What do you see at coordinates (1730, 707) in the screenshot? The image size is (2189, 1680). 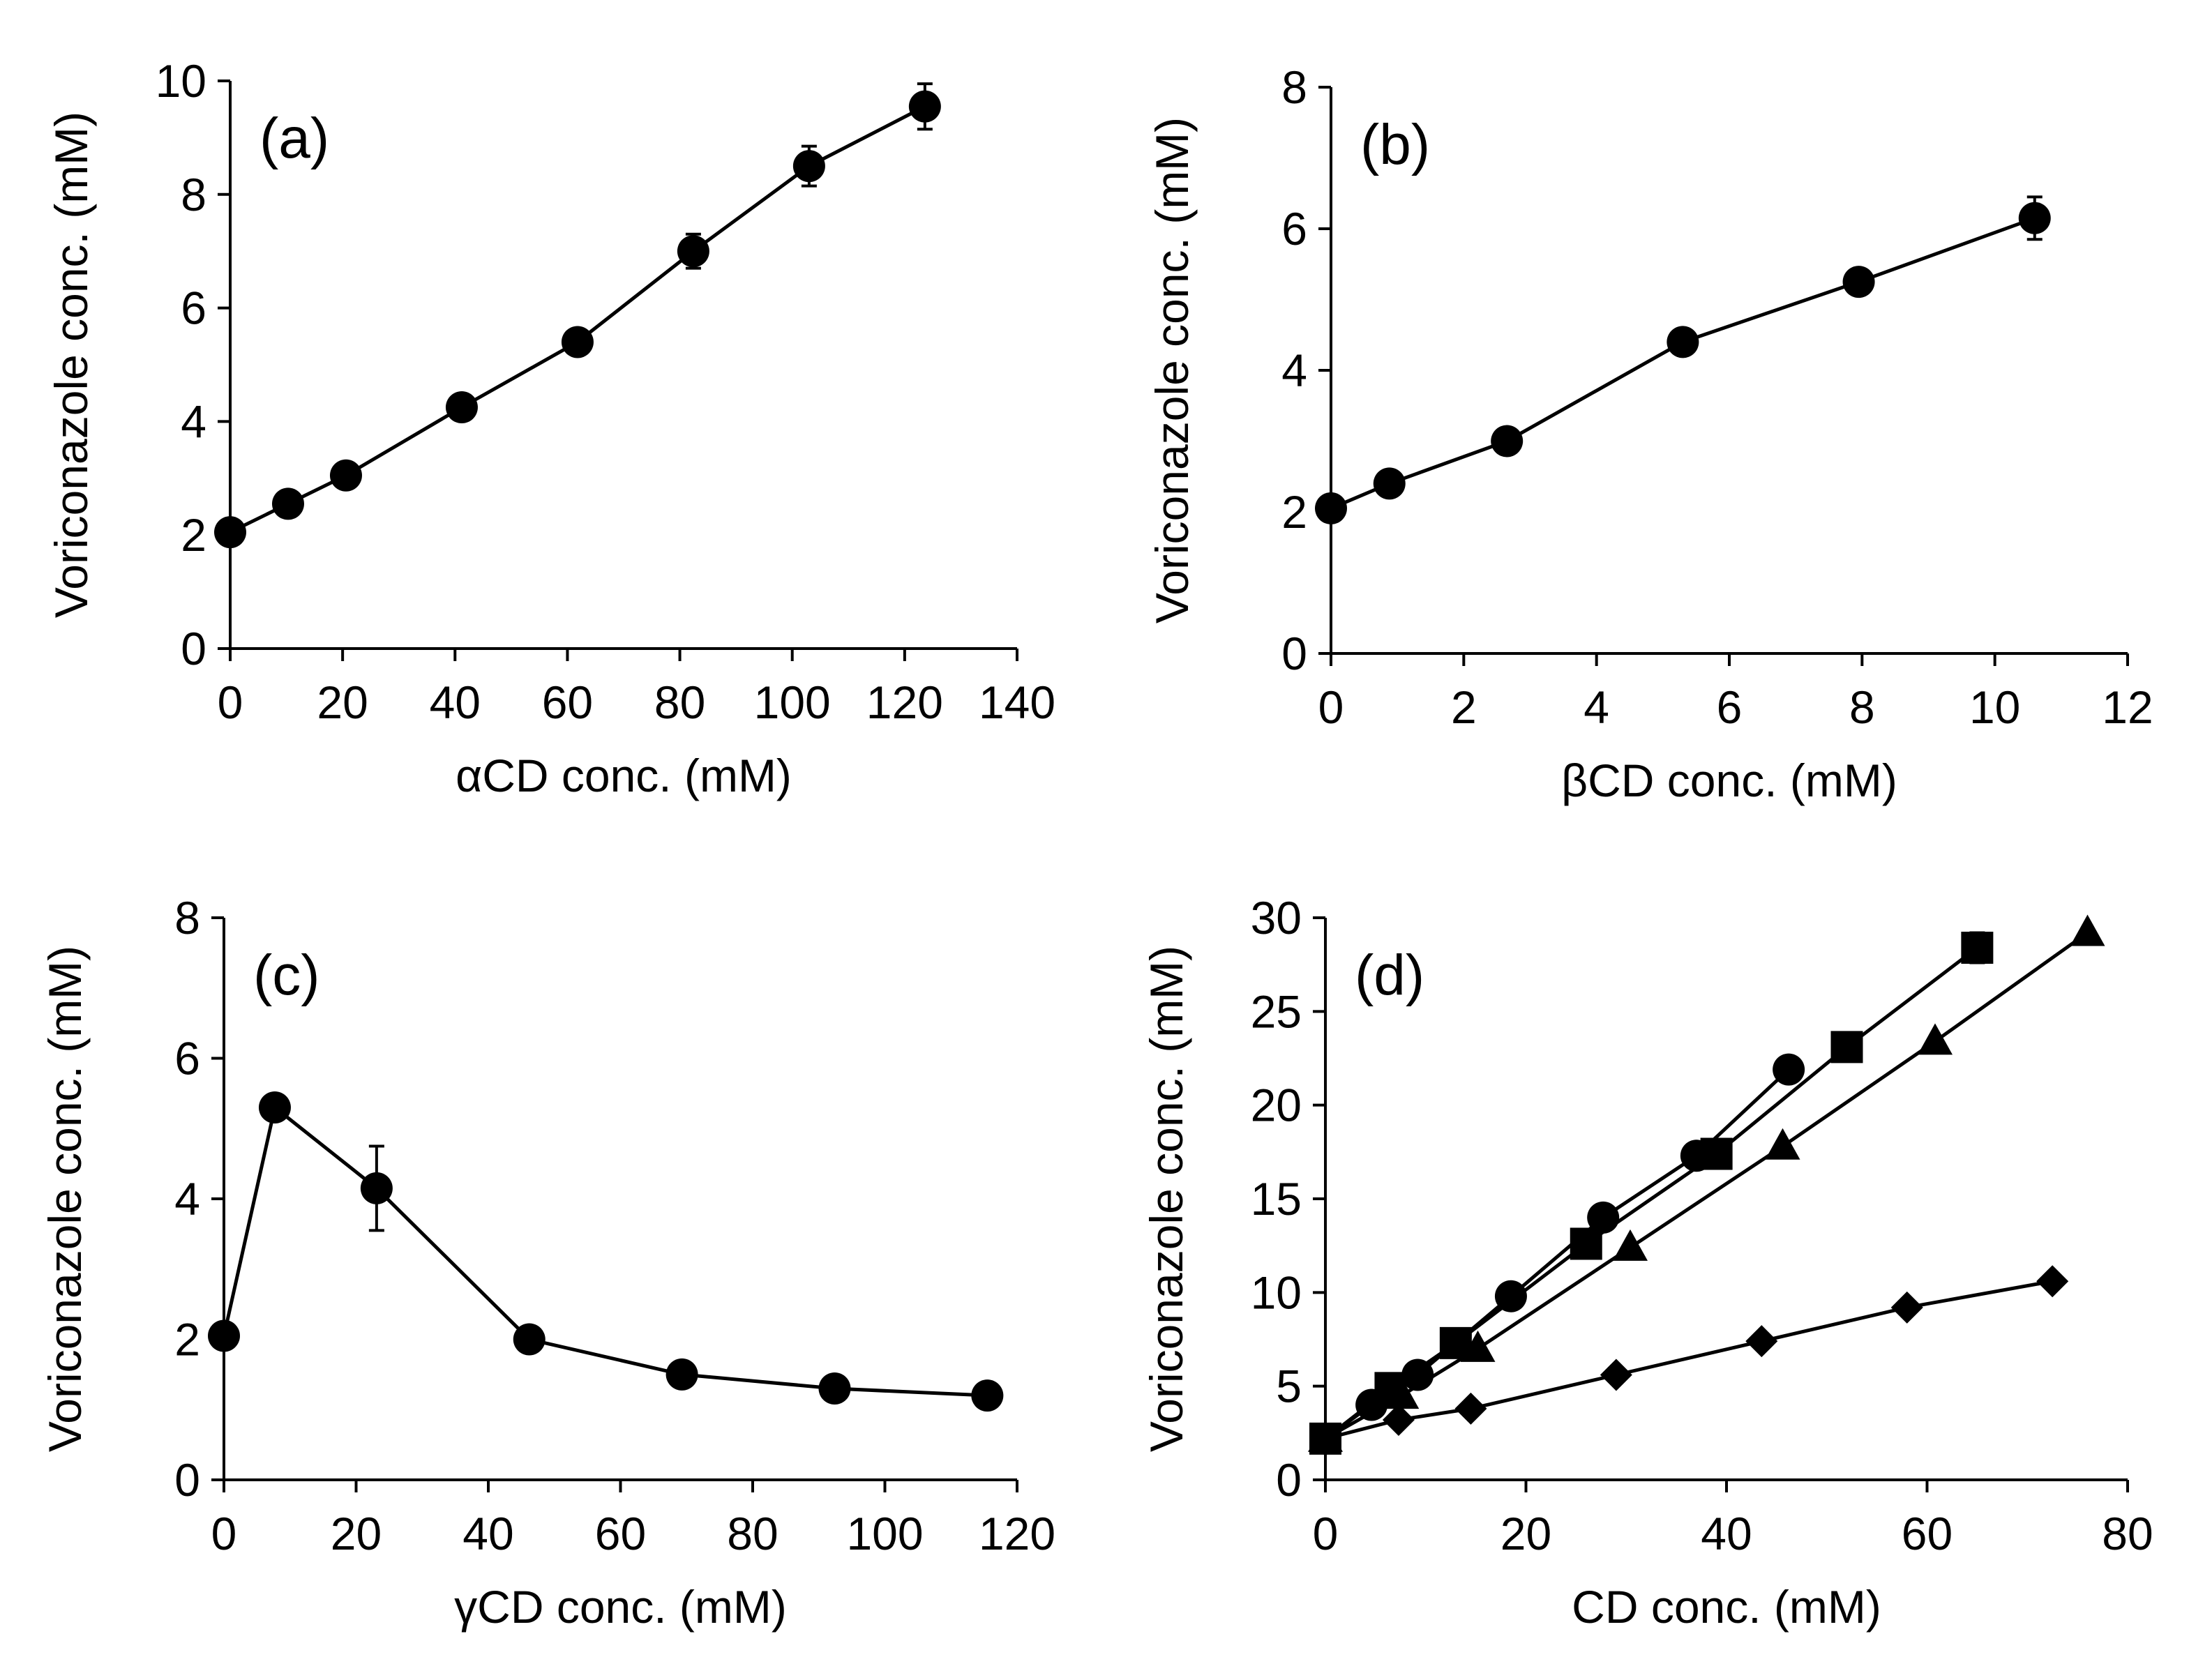 I see `x-tick-label: 6` at bounding box center [1730, 707].